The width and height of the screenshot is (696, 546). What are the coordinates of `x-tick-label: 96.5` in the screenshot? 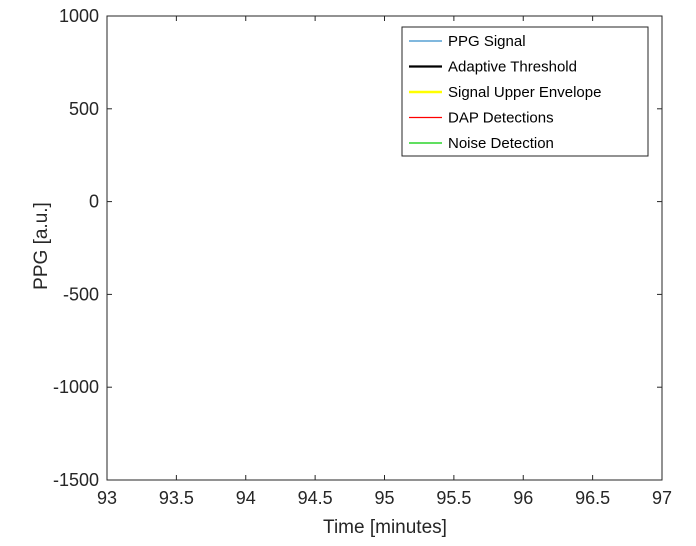 It's located at (592, 498).